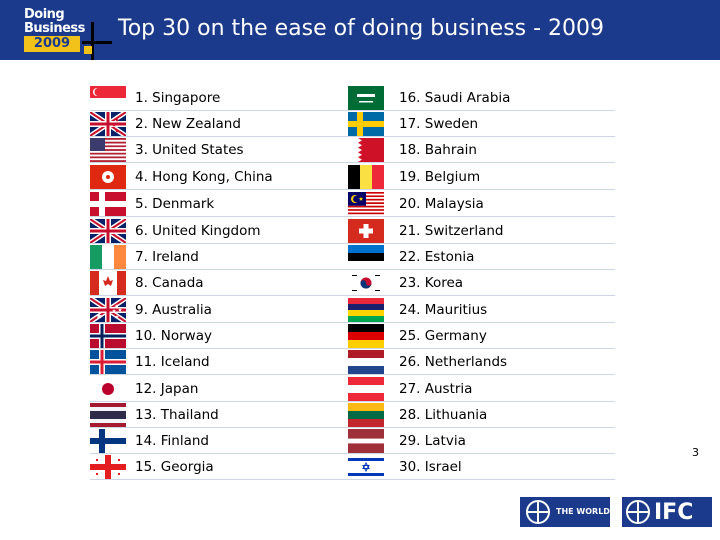  Describe the element at coordinates (188, 124) in the screenshot. I see `ranking-label: 2. New Zealand` at that location.